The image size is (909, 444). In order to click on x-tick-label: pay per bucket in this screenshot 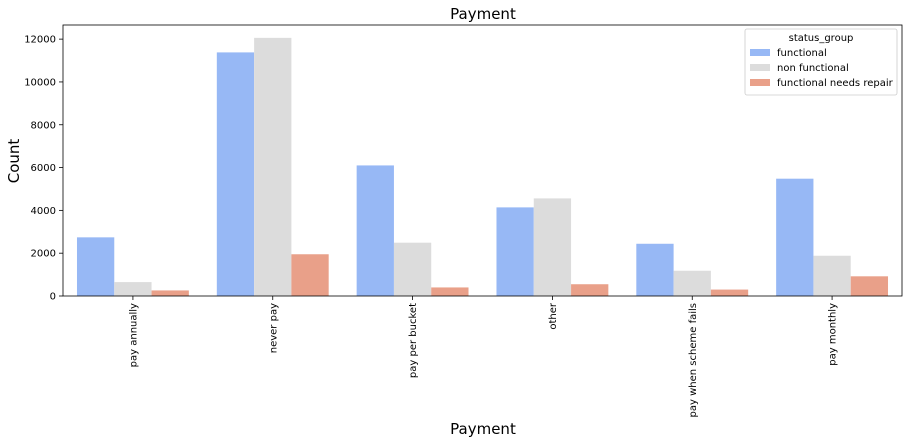, I will do `click(413, 340)`.